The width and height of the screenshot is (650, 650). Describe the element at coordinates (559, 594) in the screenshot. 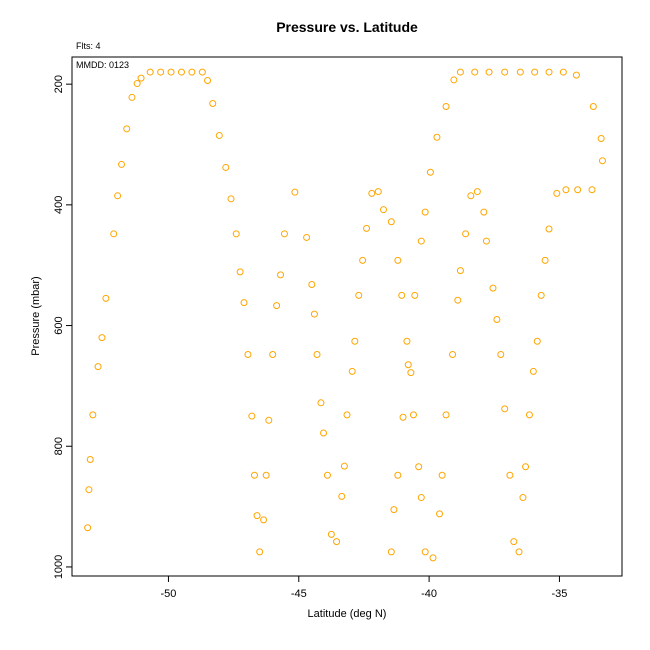

I see `x-tick-label: -35` at that location.